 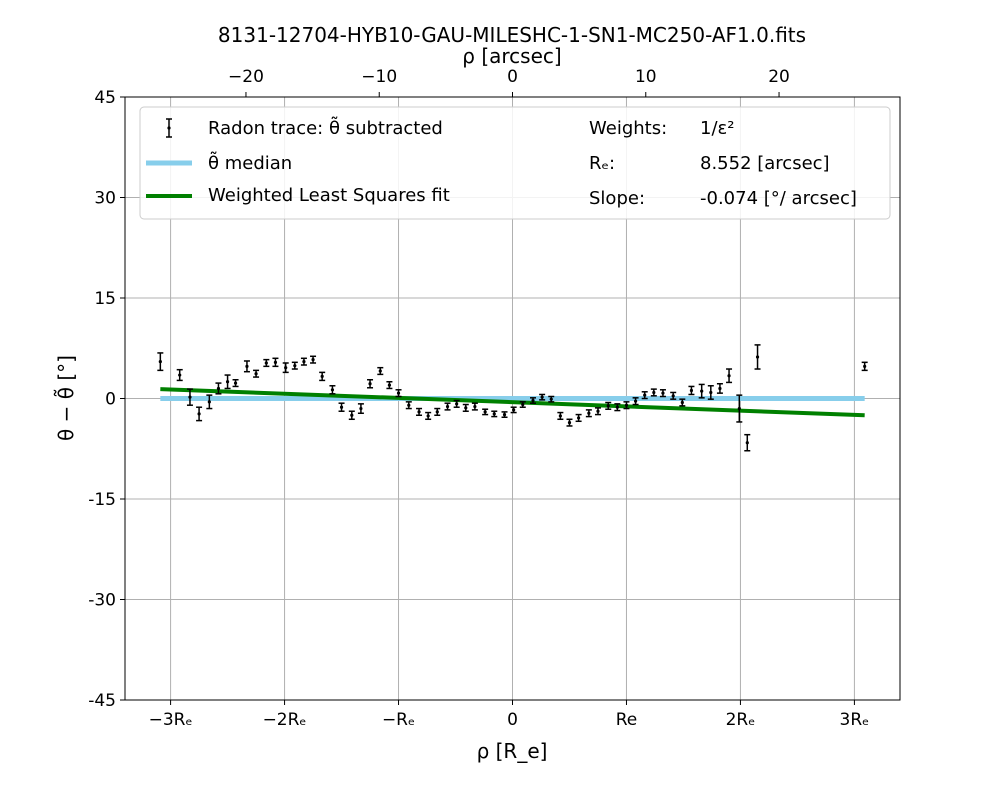 I want to click on fit-layer, so click(x=512, y=402).